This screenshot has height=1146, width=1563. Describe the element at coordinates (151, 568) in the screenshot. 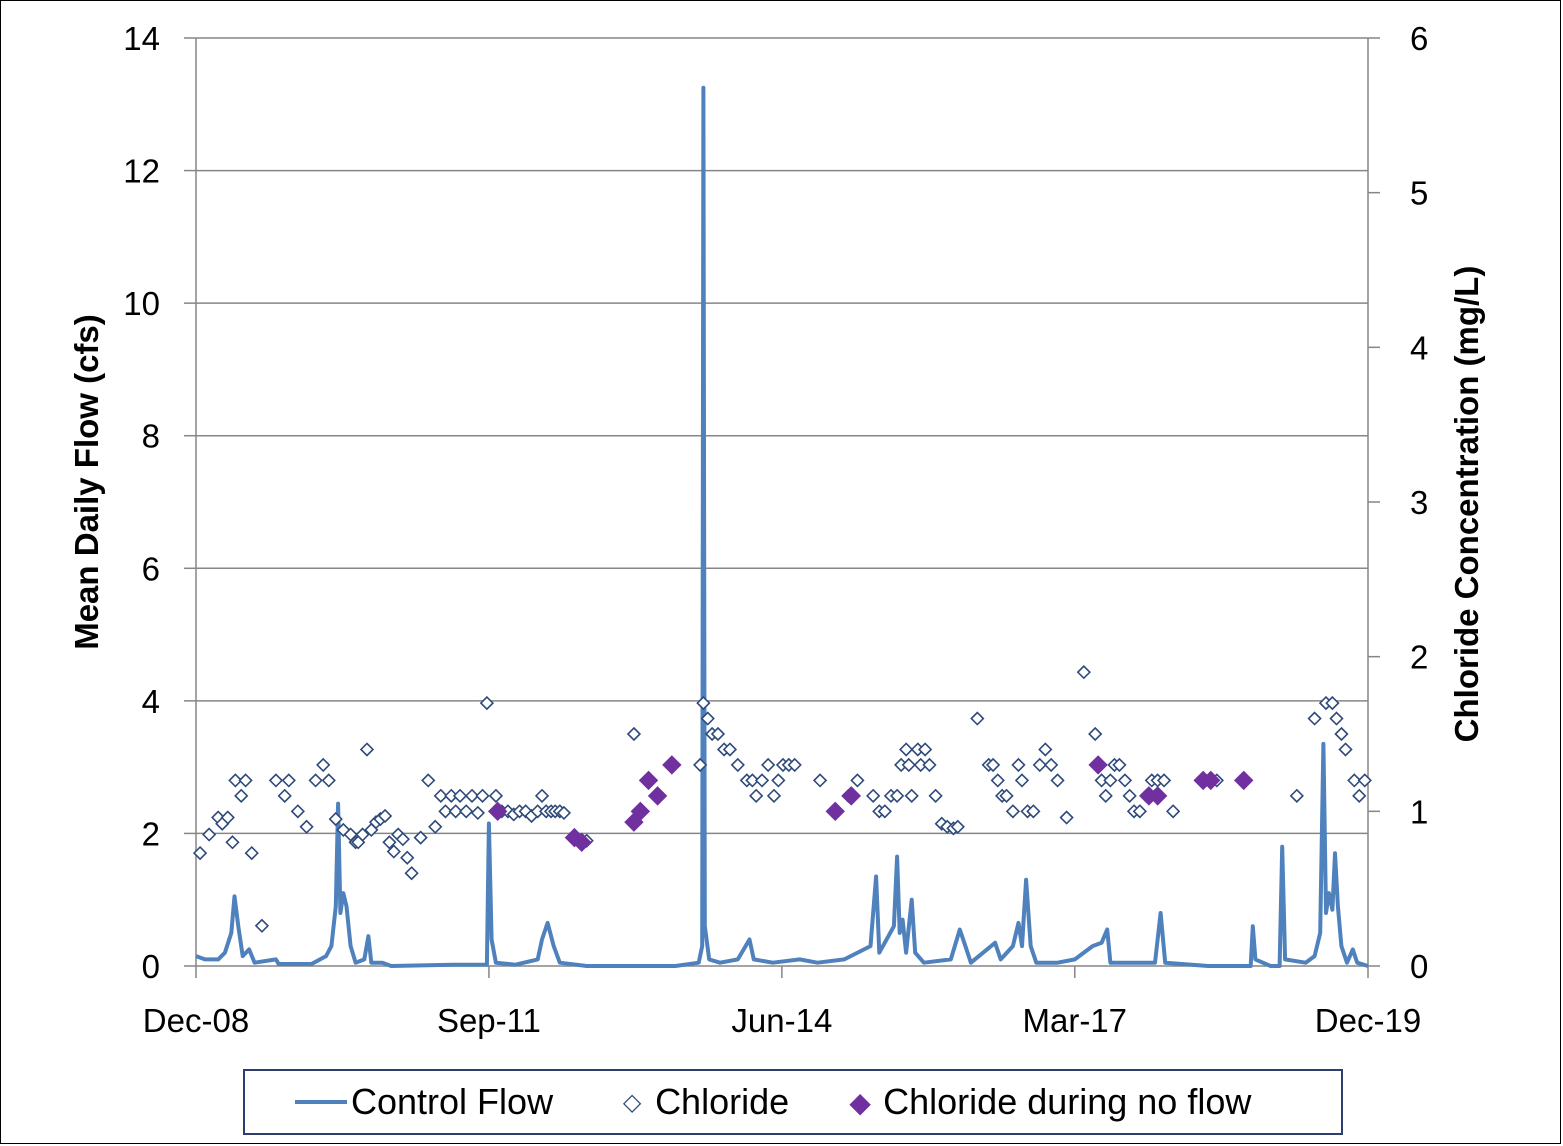

I see `y-left-tick-label: 6` at that location.